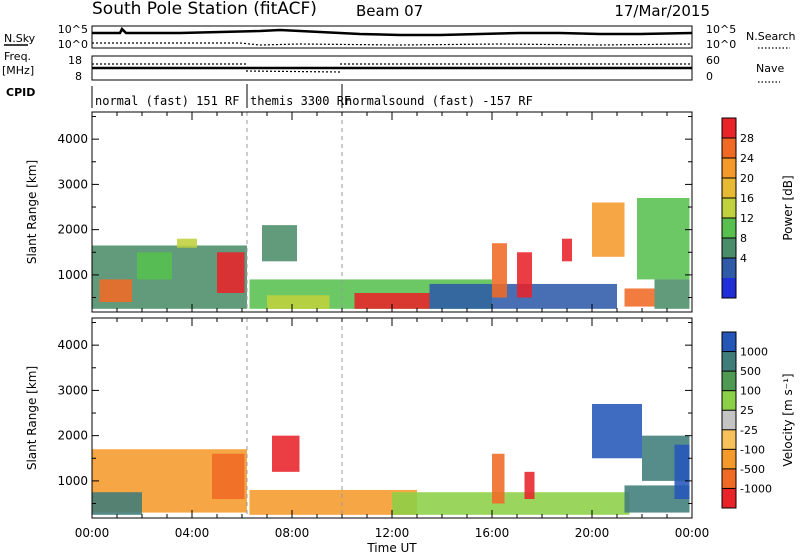  I want to click on freq-panel, so click(392, 68).